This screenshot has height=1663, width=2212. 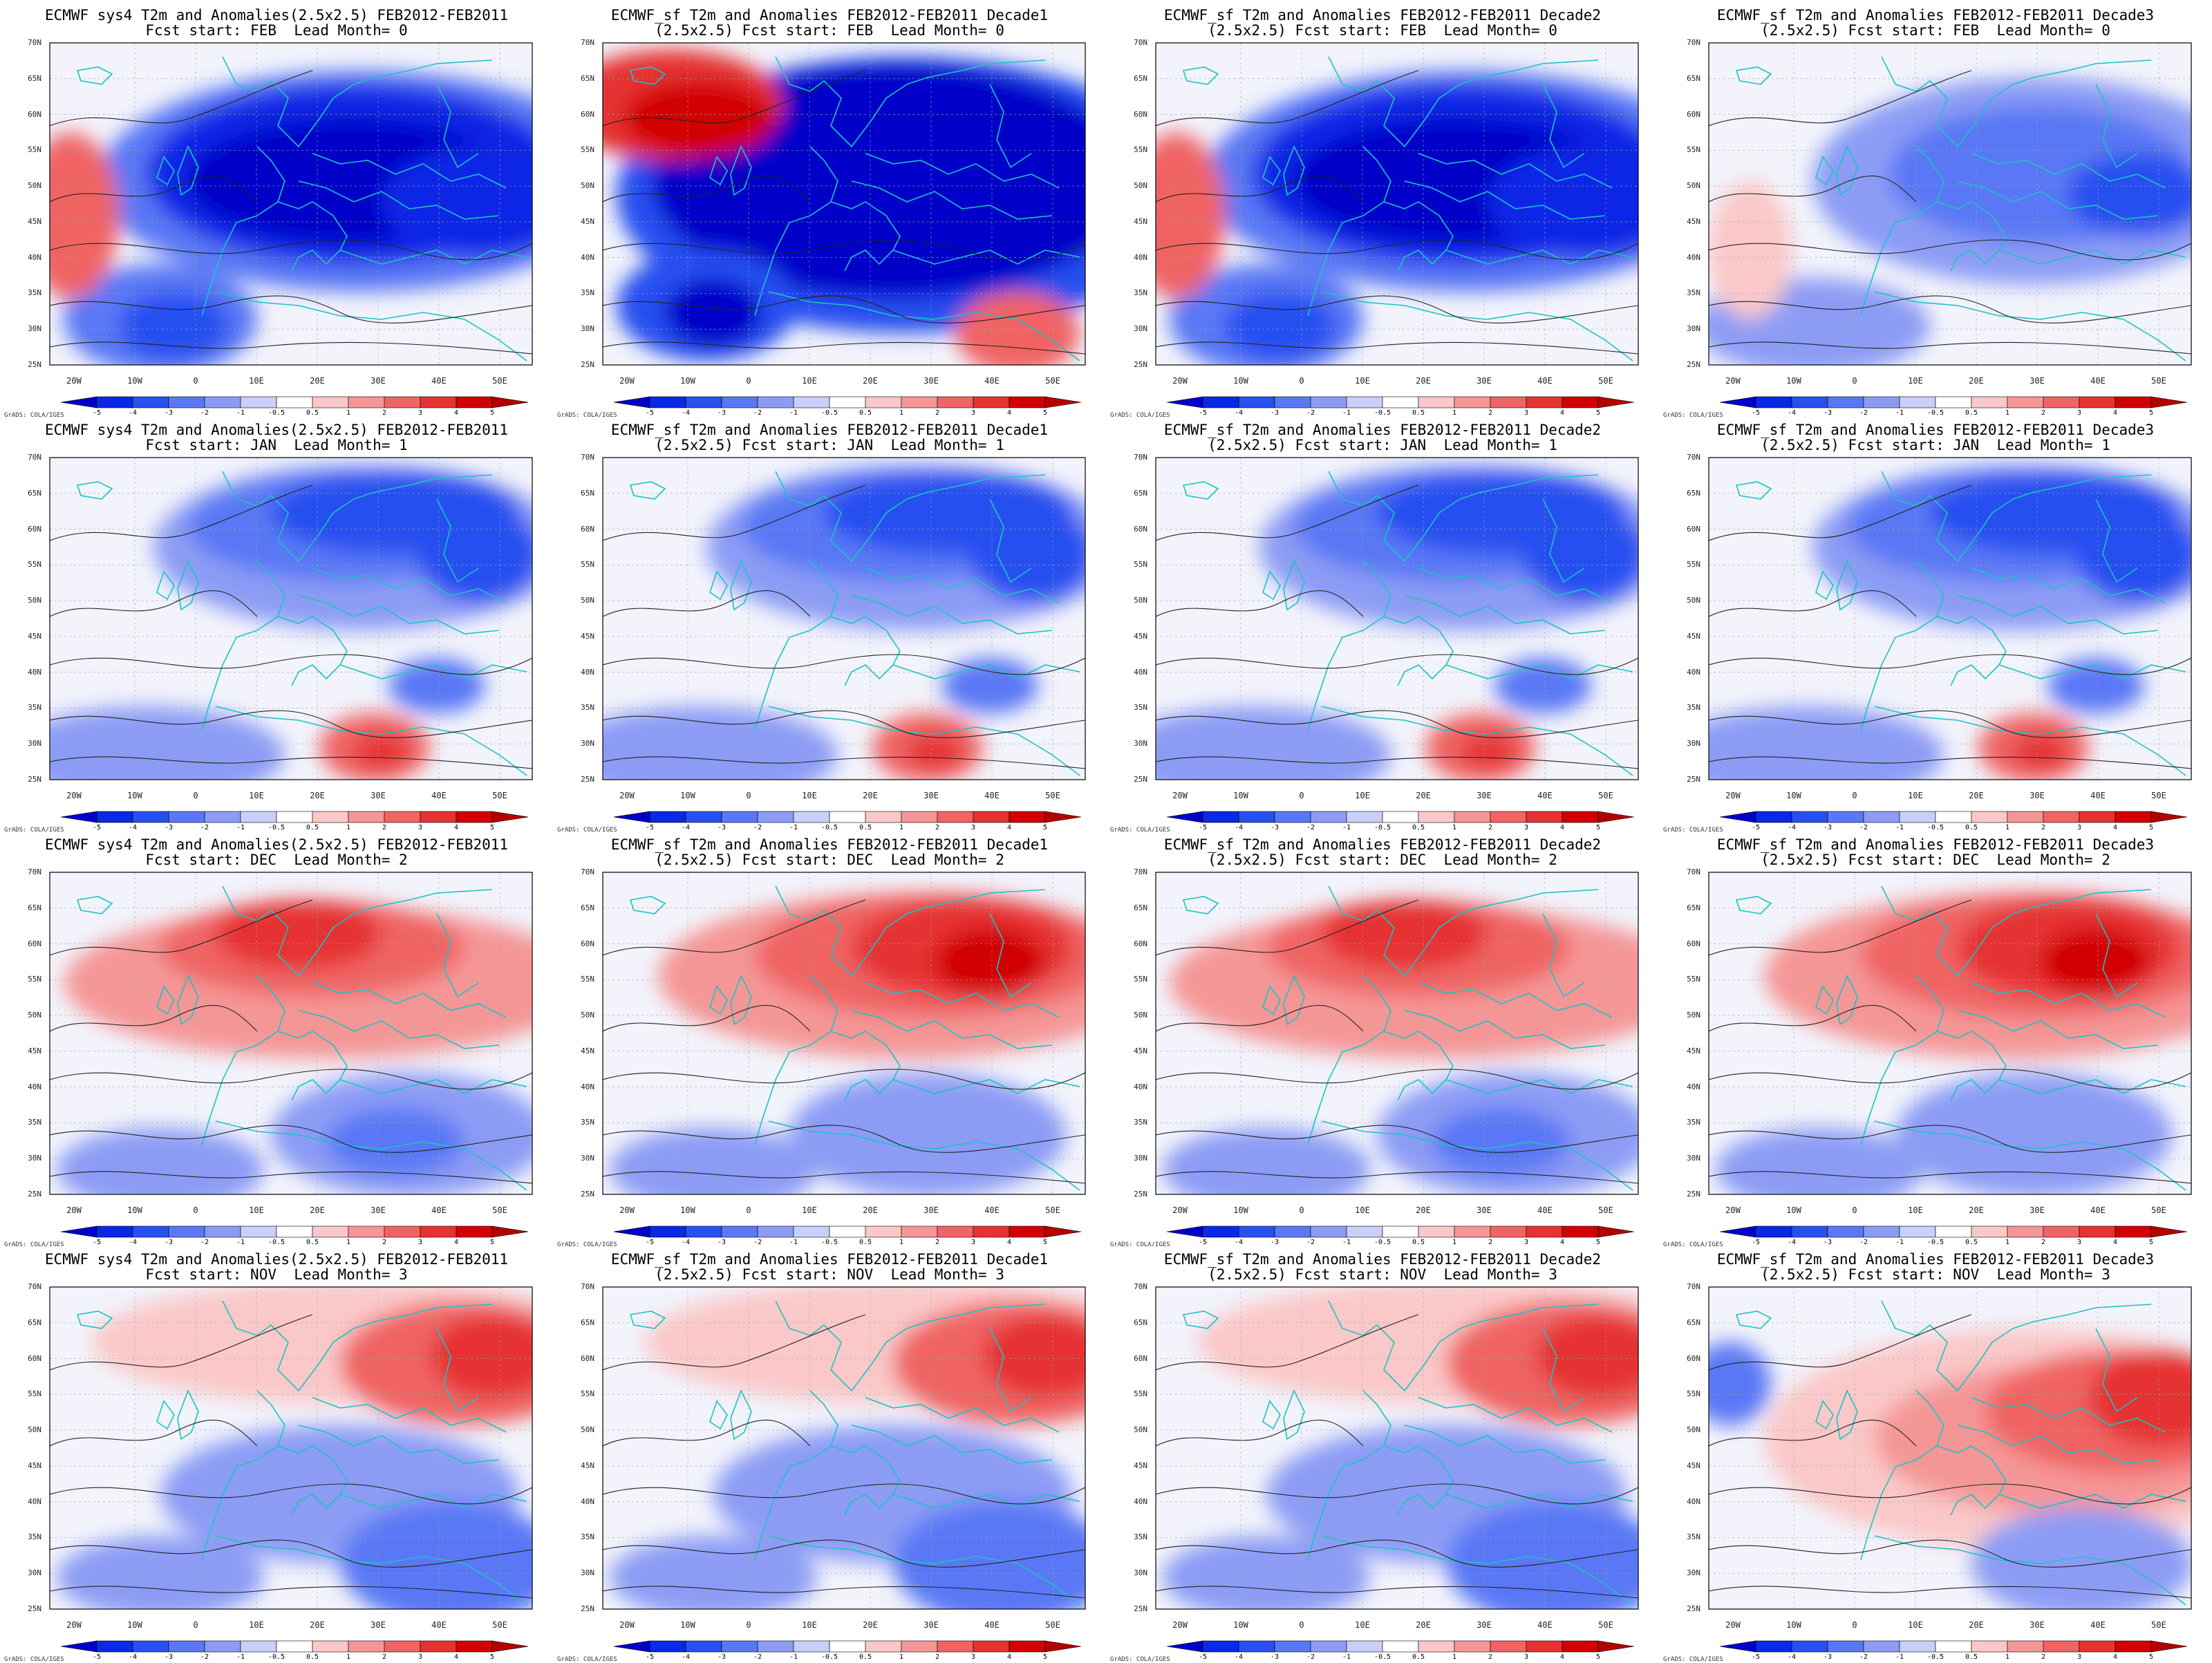 I want to click on latitude-label: 40N, so click(x=1694, y=1086).